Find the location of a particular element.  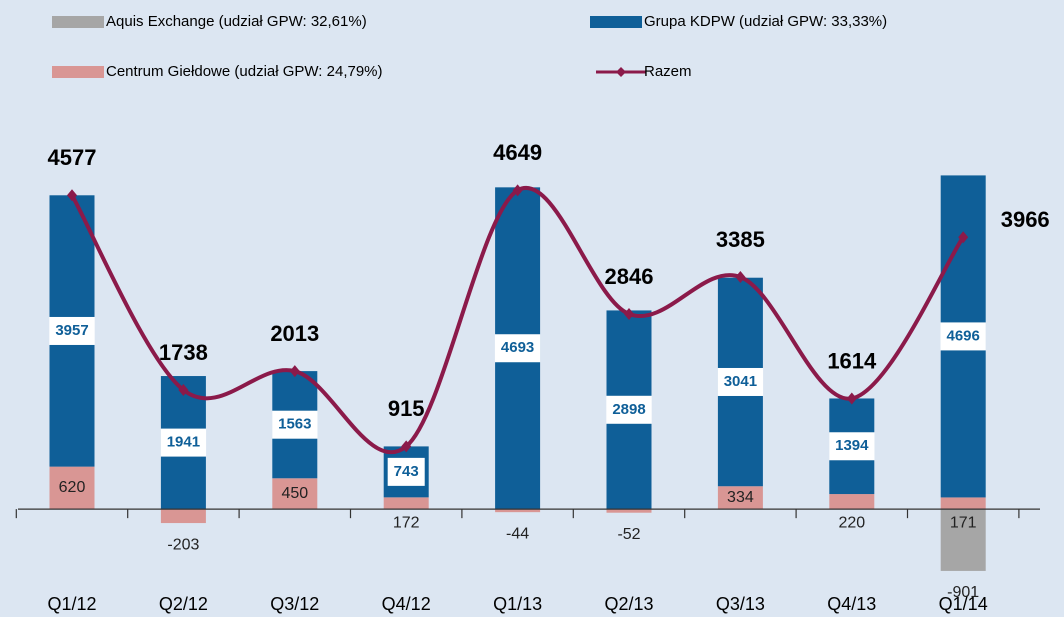

data-label: 620 is located at coordinates (72, 487).